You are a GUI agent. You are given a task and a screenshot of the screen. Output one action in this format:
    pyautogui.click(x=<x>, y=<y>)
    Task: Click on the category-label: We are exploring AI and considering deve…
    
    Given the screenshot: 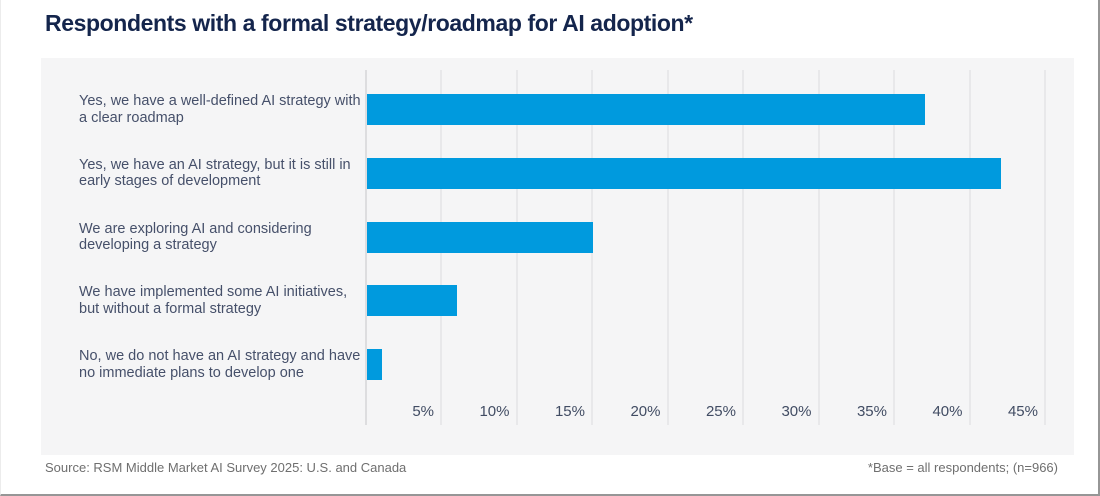 What is the action you would take?
    pyautogui.click(x=195, y=237)
    